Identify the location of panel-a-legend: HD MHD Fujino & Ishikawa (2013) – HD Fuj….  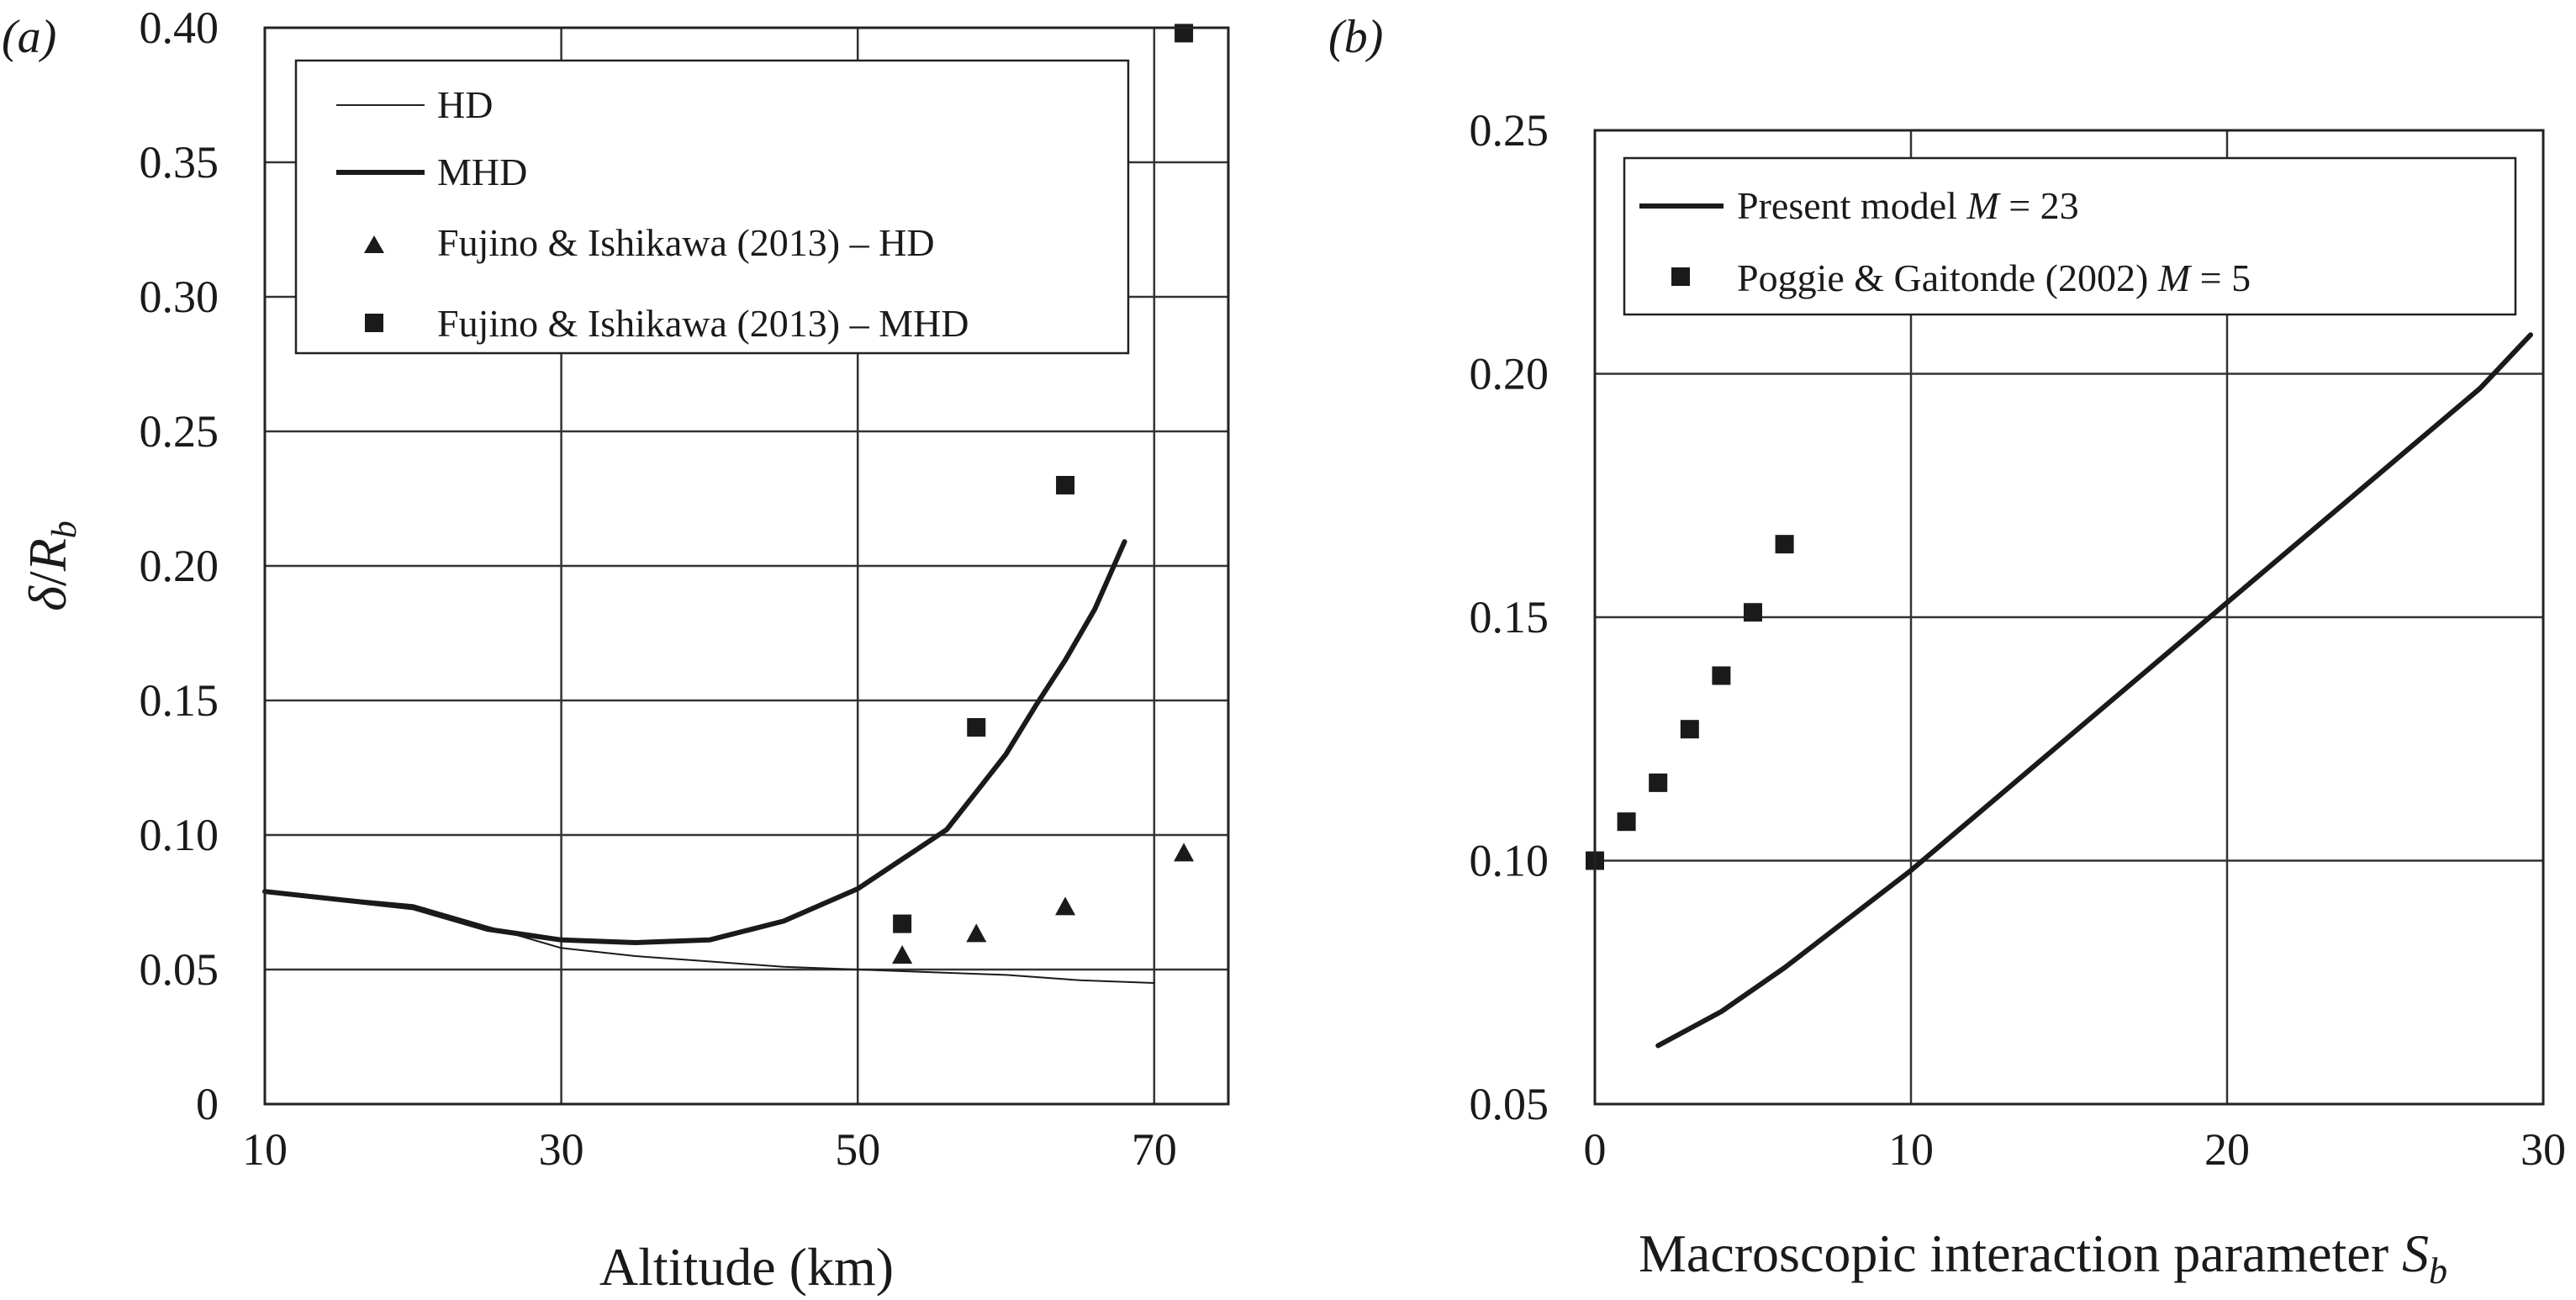
(712, 207).